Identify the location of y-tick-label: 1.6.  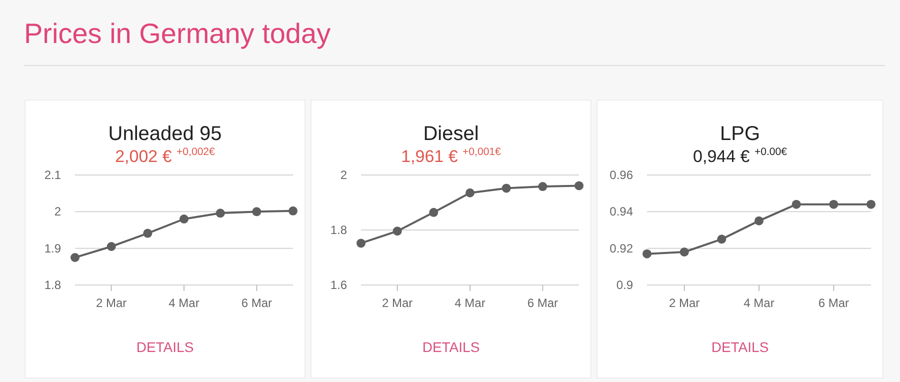
(339, 285).